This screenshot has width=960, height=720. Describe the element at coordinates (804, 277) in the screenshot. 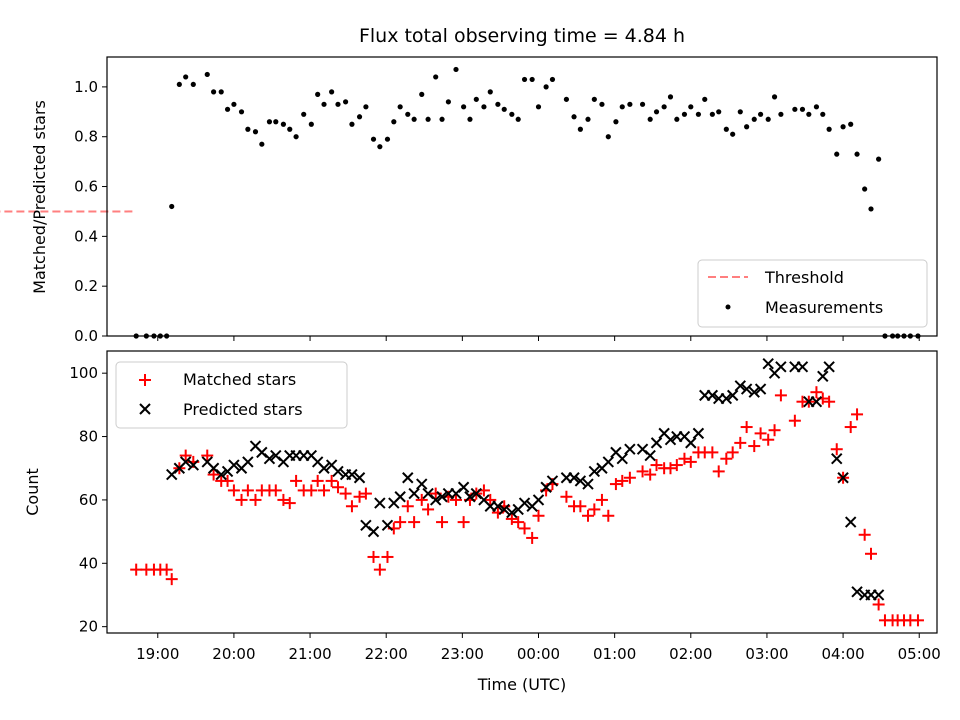

I see `legend-threshold-label: Threshold` at that location.